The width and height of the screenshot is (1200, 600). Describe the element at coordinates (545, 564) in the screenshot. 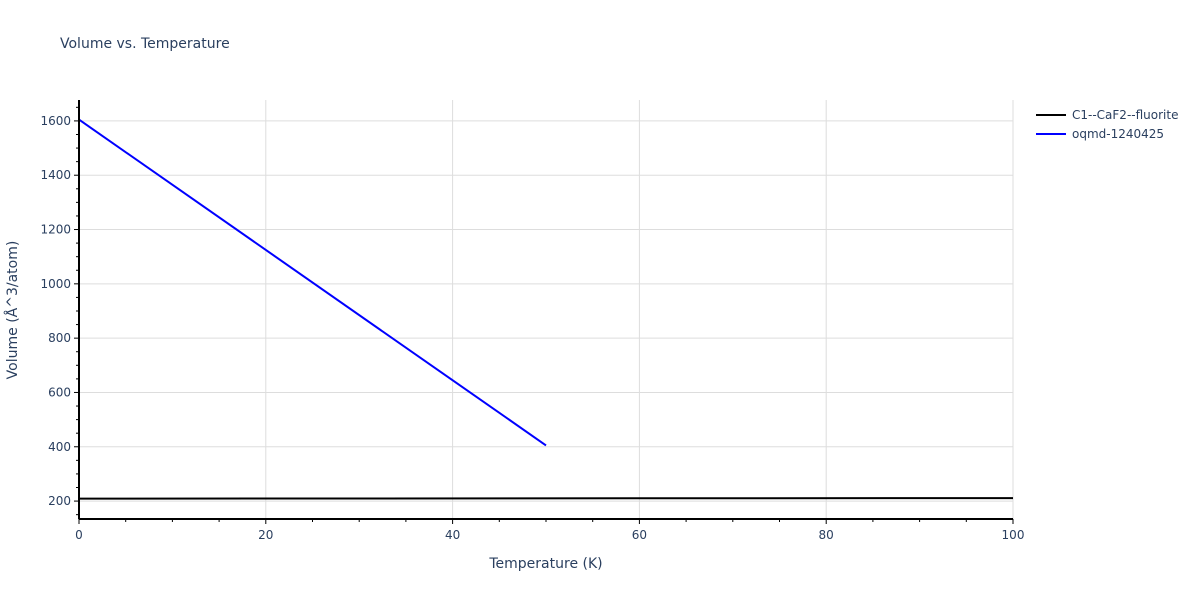

I see `x-axis-title: Temperature (K)` at that location.